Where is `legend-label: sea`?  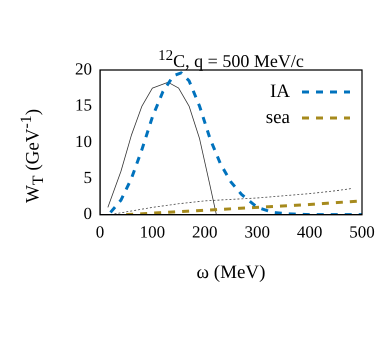 legend-label: sea is located at coordinates (278, 117).